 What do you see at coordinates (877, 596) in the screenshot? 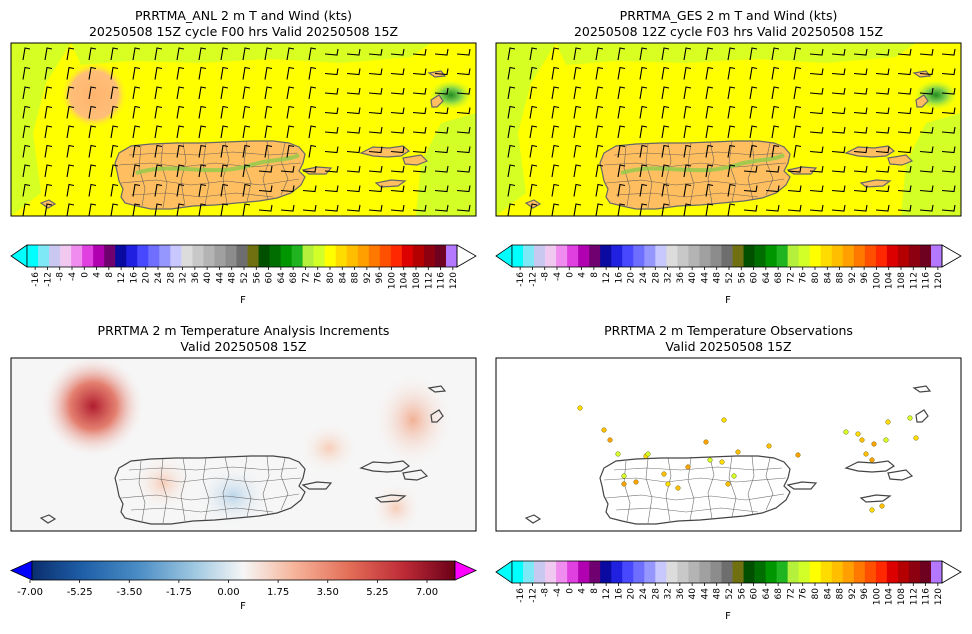
I see `colorbar-tick-label: 100` at bounding box center [877, 596].